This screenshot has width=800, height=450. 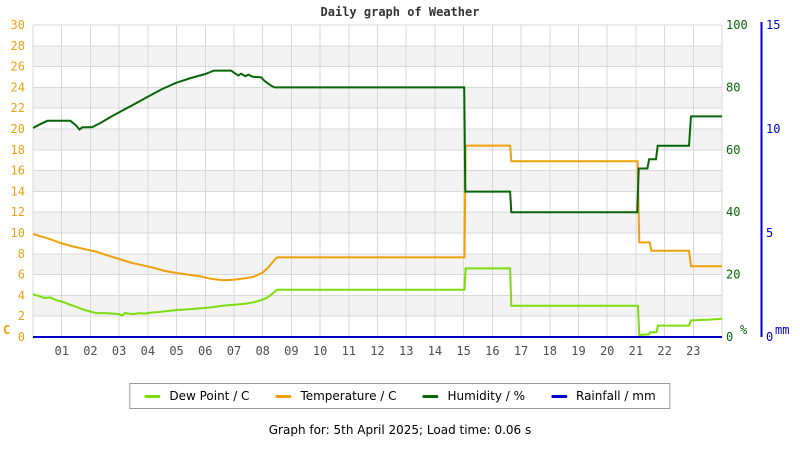 What do you see at coordinates (61, 351) in the screenshot?
I see `svg-text: 01` at bounding box center [61, 351].